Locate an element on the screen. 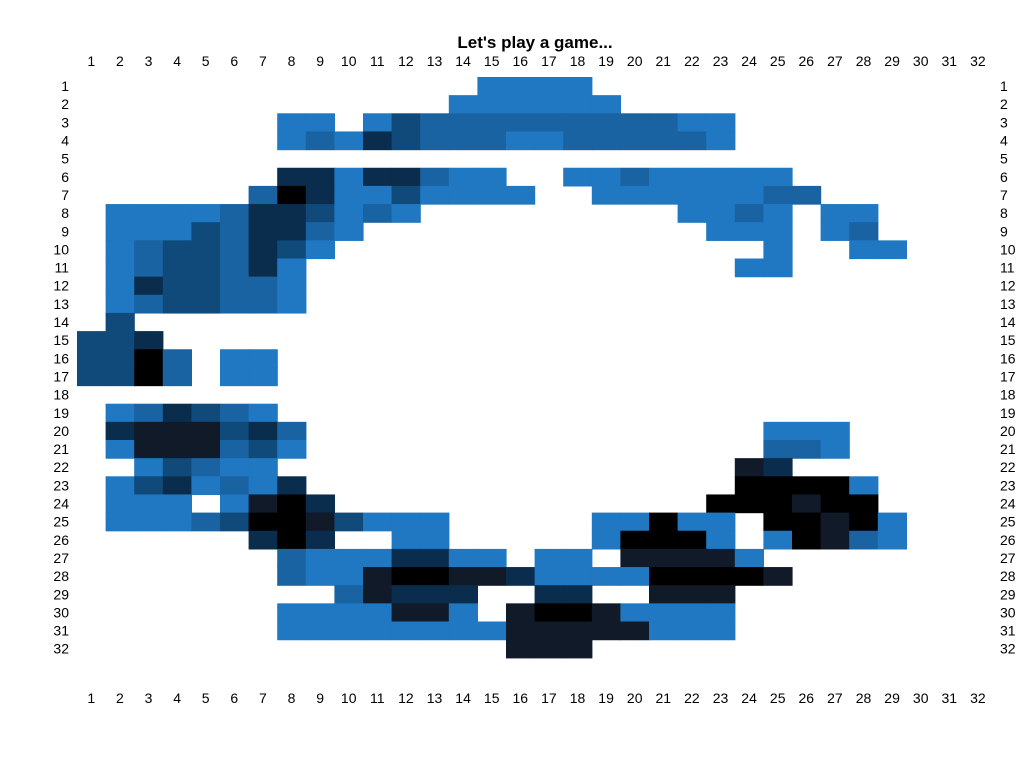  column-label-bottom: 30 is located at coordinates (921, 698).